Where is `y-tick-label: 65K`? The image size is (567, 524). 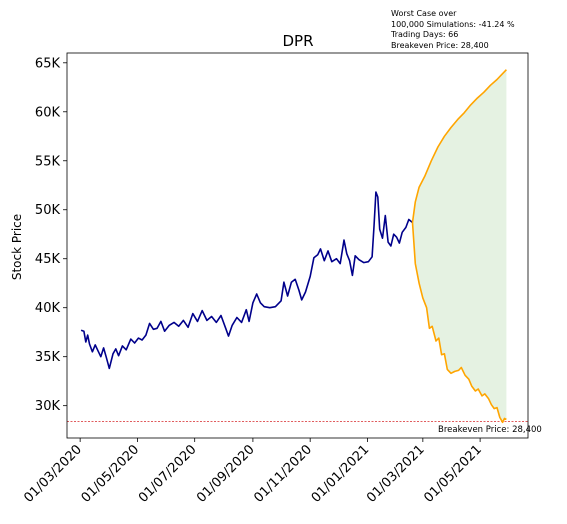 y-tick-label: 65K is located at coordinates (48, 63).